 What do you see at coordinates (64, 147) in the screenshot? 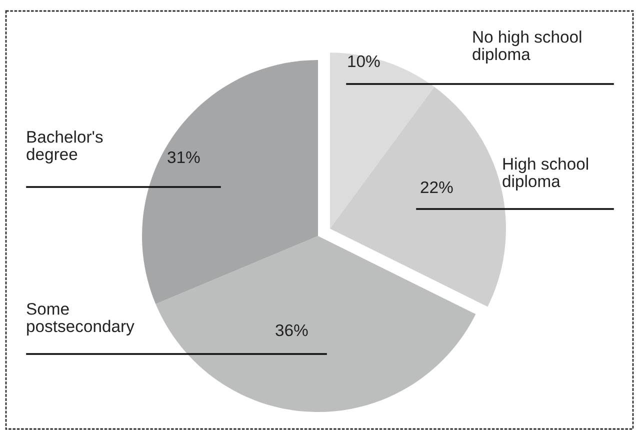
I see `slice-label: Bachelor's degree` at bounding box center [64, 147].